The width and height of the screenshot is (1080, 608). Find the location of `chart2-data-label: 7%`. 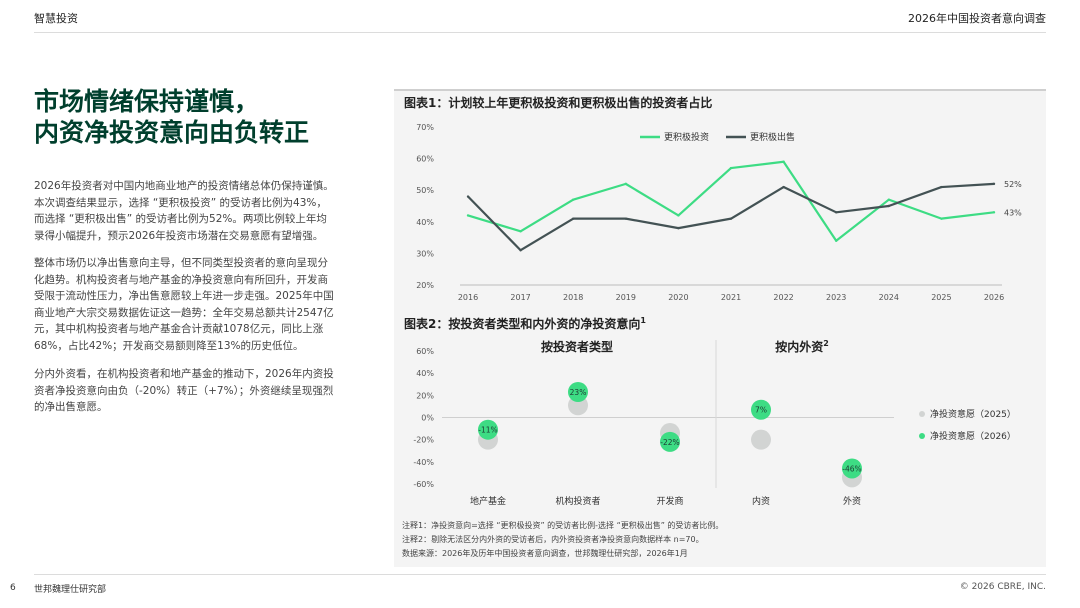

chart2-data-label: 7% is located at coordinates (761, 410).